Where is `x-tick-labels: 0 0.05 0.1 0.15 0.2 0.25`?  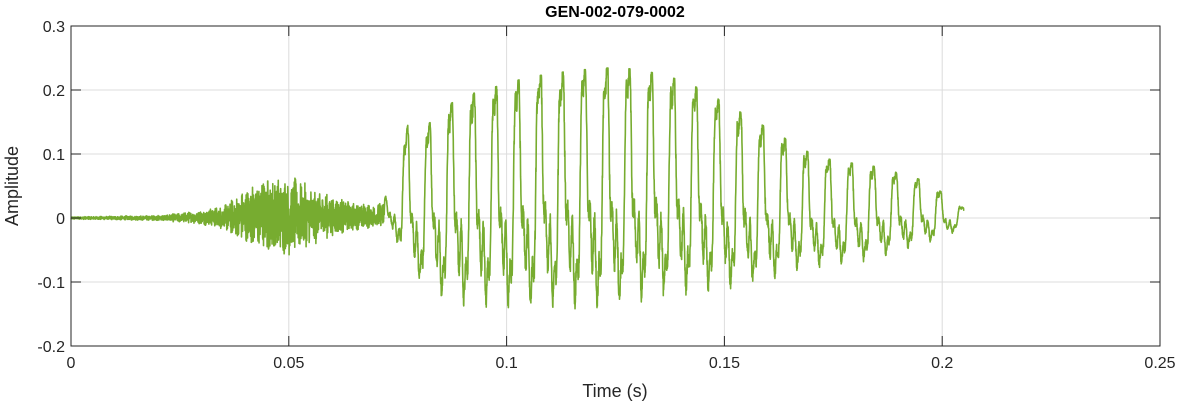 x-tick-labels: 0 0.05 0.1 0.15 0.2 0.25 is located at coordinates (621, 363).